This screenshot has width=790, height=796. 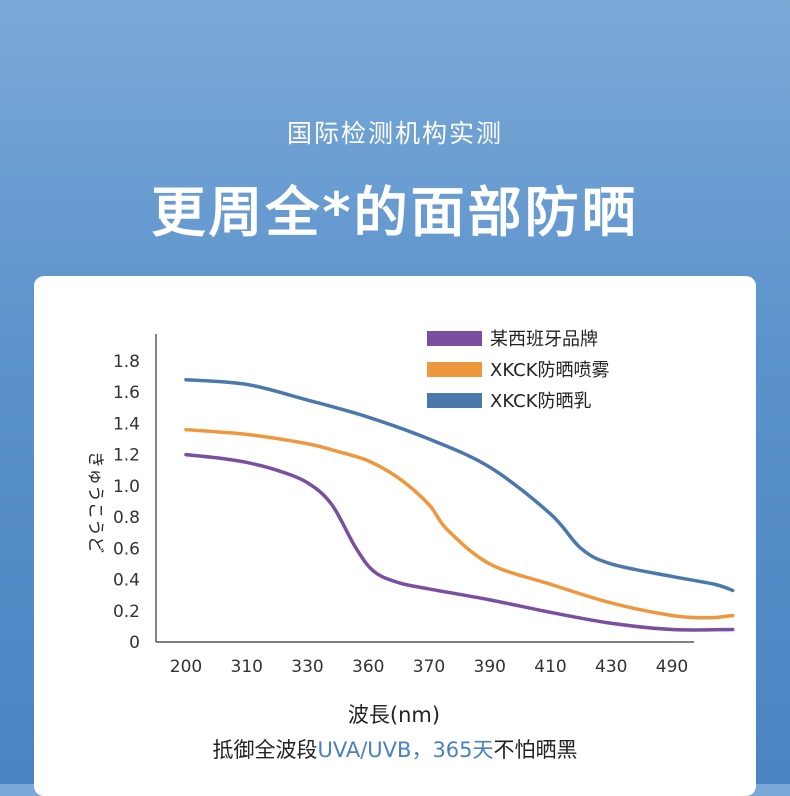 I want to click on footer-tagline: 抵御全波段UVA/UVB，365天不怕晒黑, so click(x=395, y=749).